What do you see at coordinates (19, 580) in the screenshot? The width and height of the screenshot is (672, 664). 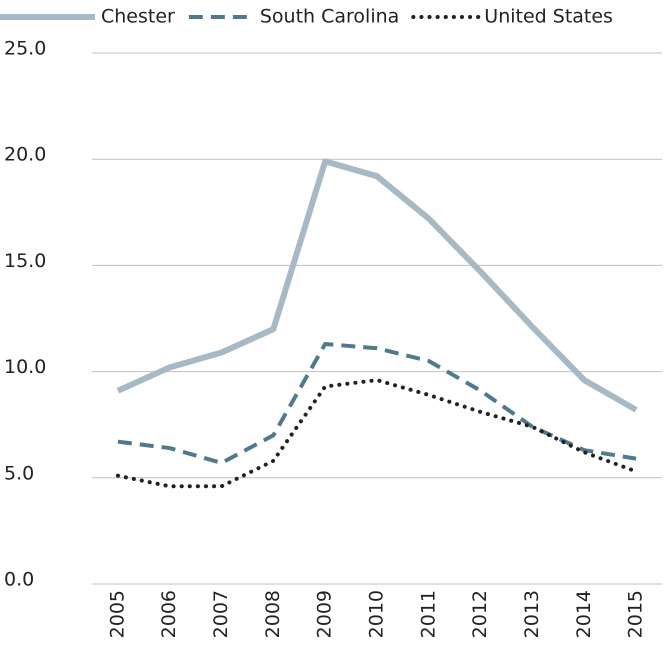 I see `y-tick-label: 0.0` at bounding box center [19, 580].